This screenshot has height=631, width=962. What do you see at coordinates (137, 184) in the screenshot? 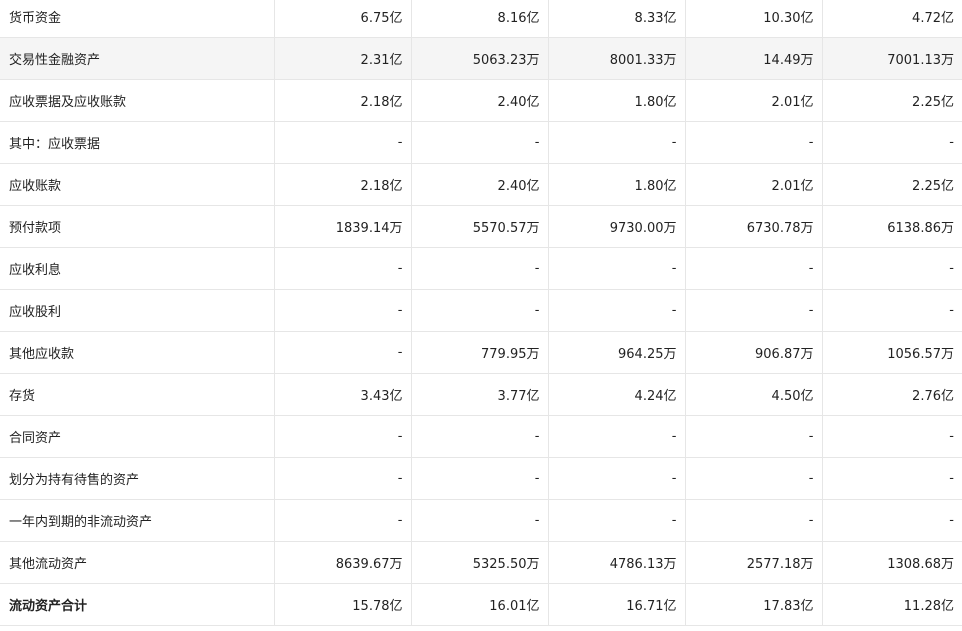
I see `row-label: 应收账款` at bounding box center [137, 184].